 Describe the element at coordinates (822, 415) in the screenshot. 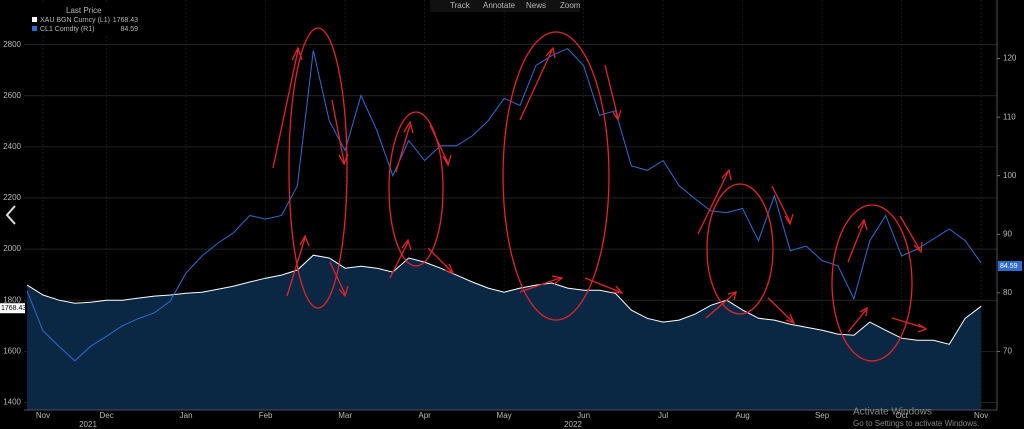

I see `x-tick-label: Sep` at that location.